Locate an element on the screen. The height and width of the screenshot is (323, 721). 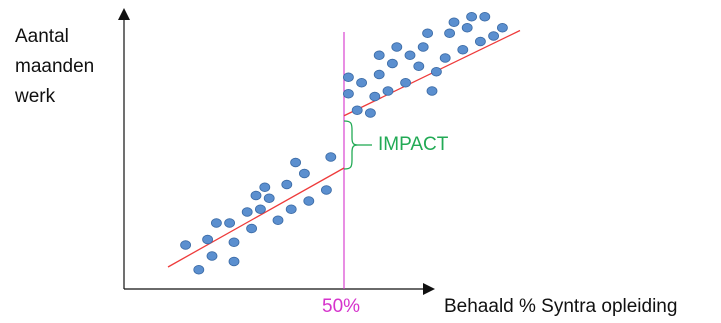
x-axis-label: Behaald % Syntra opleiding is located at coordinates (561, 306).